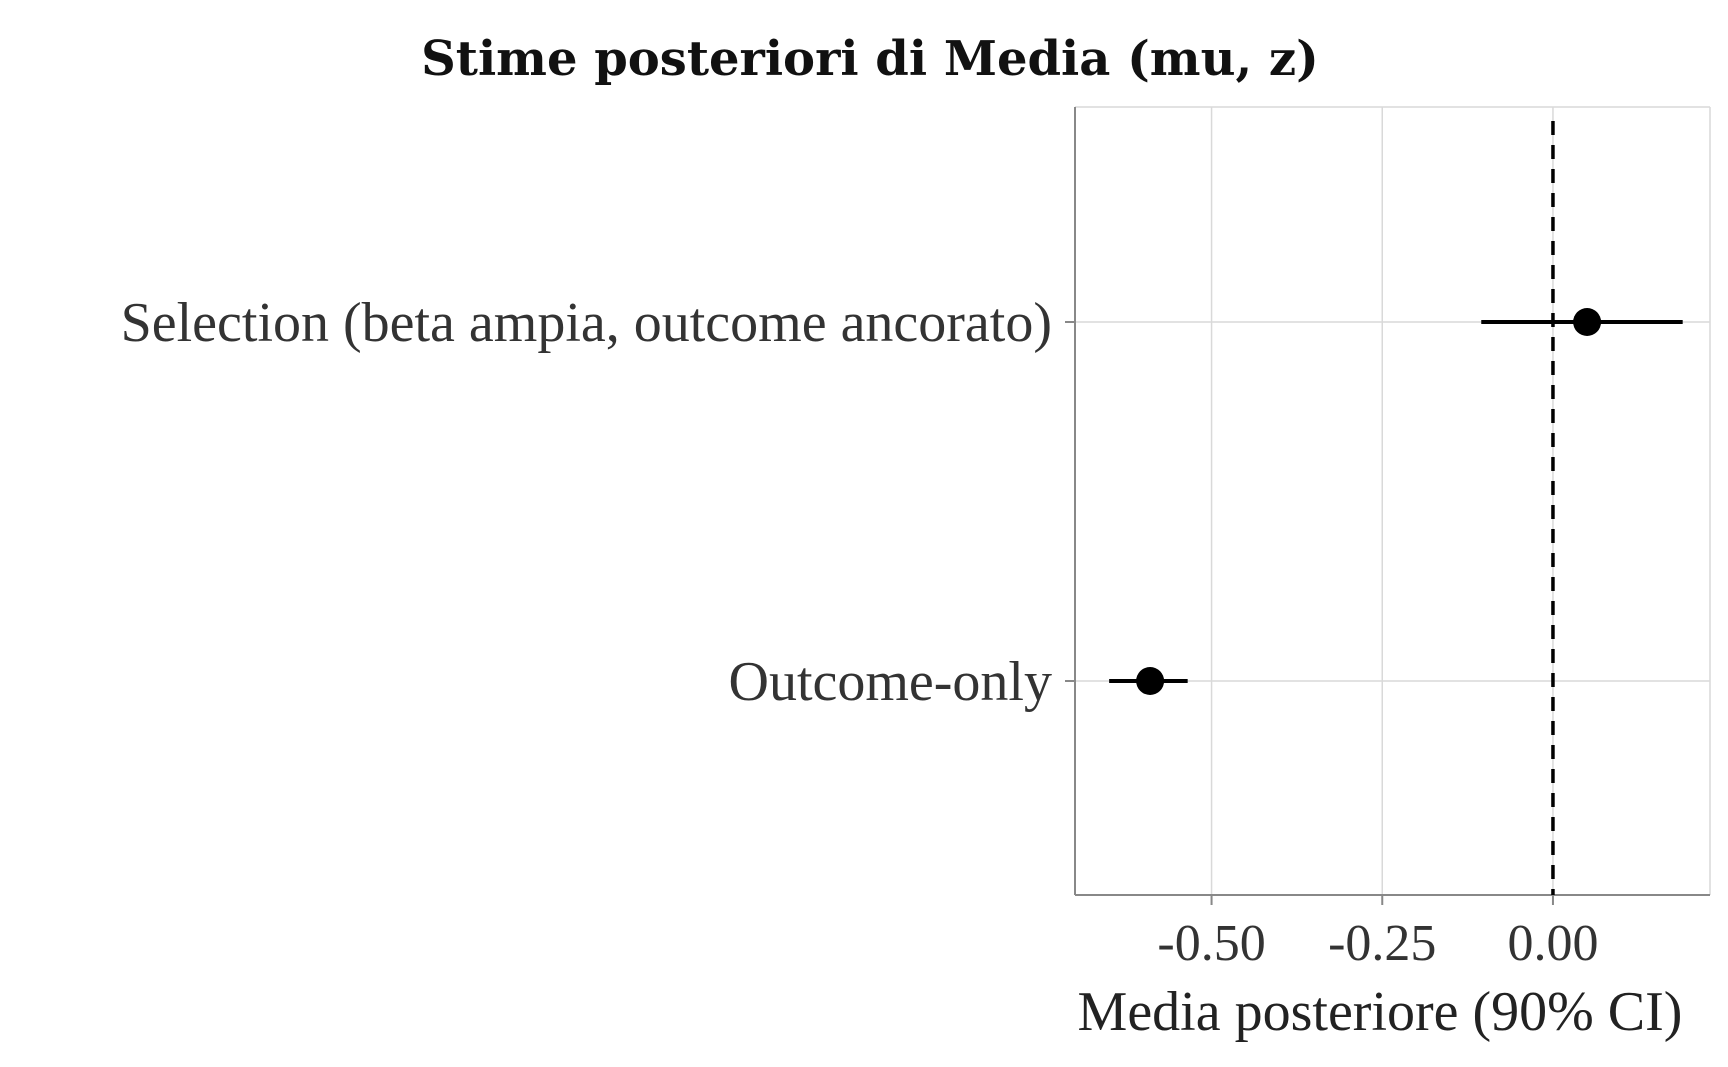  Describe the element at coordinates (1396, 501) in the screenshot. I see `interval-marks` at that location.